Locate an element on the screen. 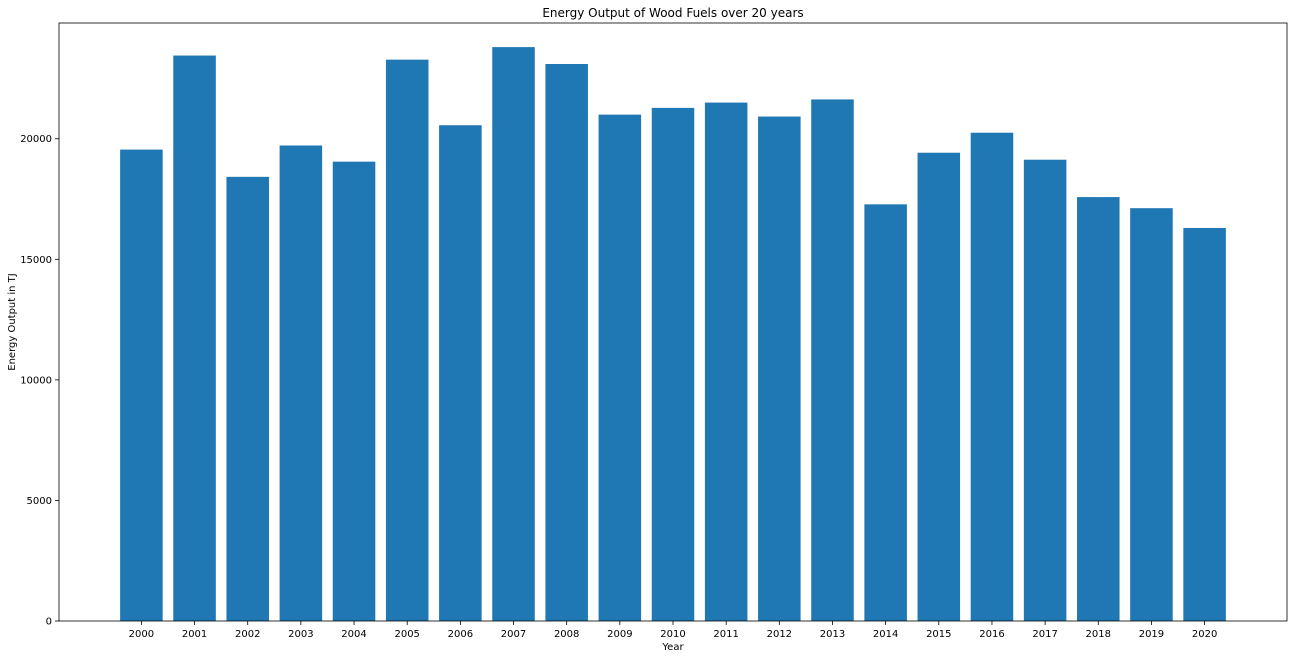  bar-2020 is located at coordinates (1204, 424).